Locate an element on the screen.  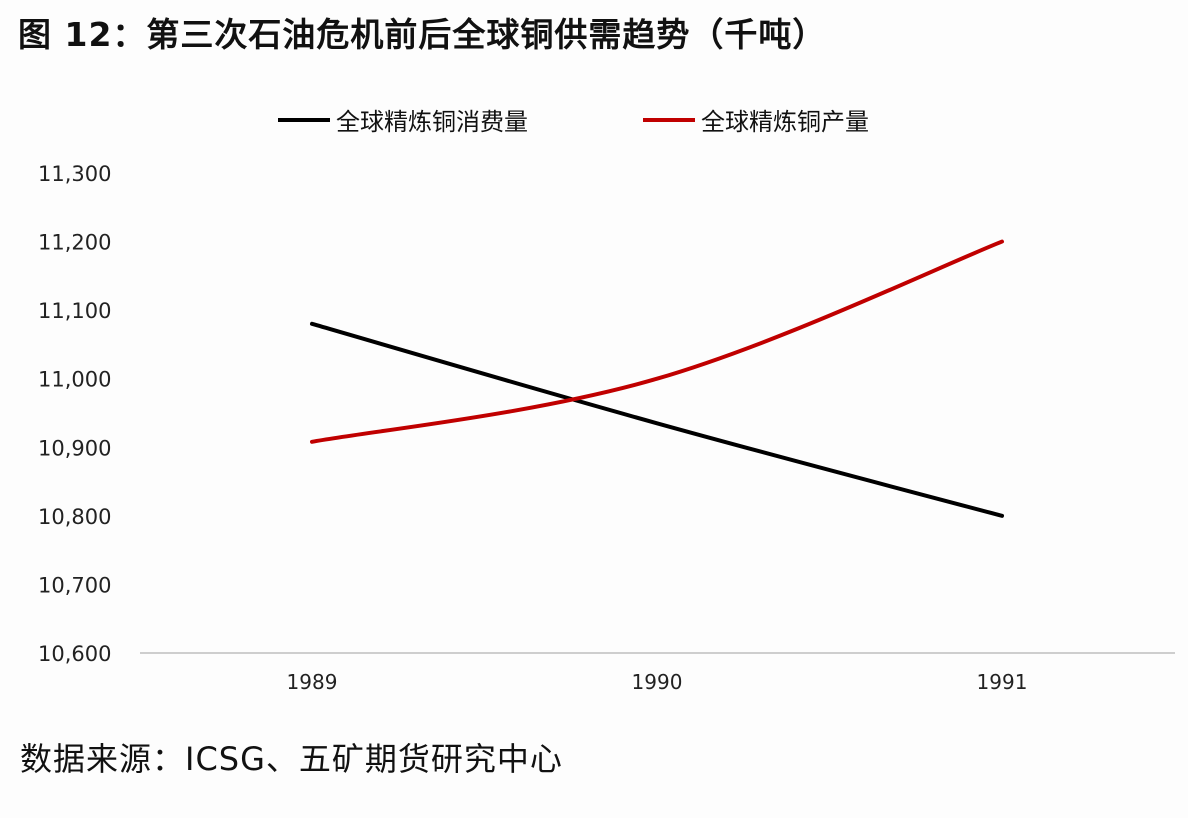
y-tick-label: 11,000 is located at coordinates (74, 380).